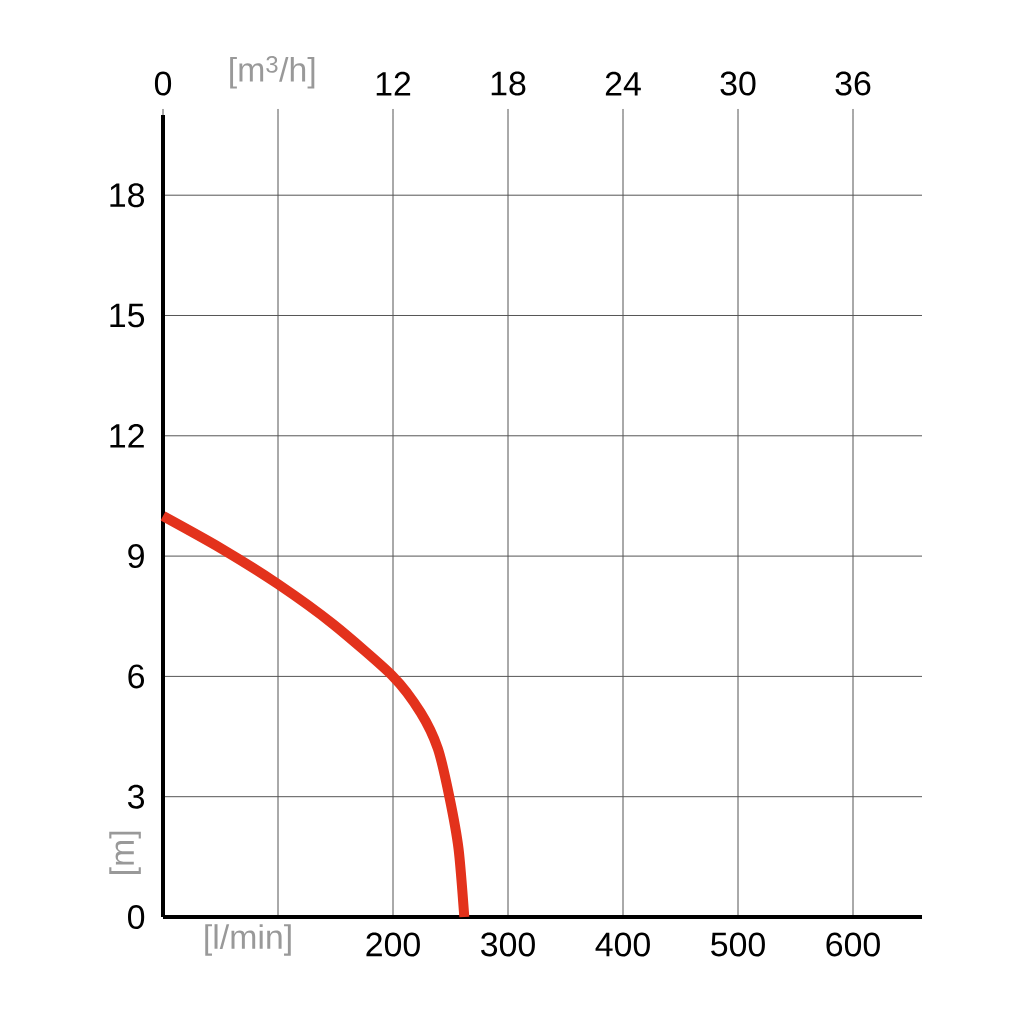 The image size is (1024, 1024). I want to click on y-tick-label: 12, so click(127, 435).